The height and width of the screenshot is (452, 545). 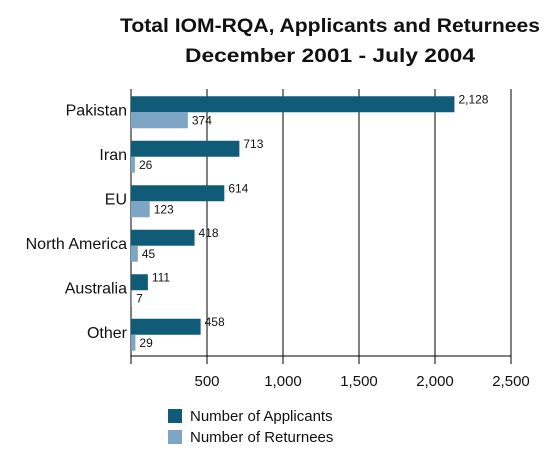 I want to click on chart-title: Total IOM-RQA, Applicants and Returnees, so click(x=330, y=26).